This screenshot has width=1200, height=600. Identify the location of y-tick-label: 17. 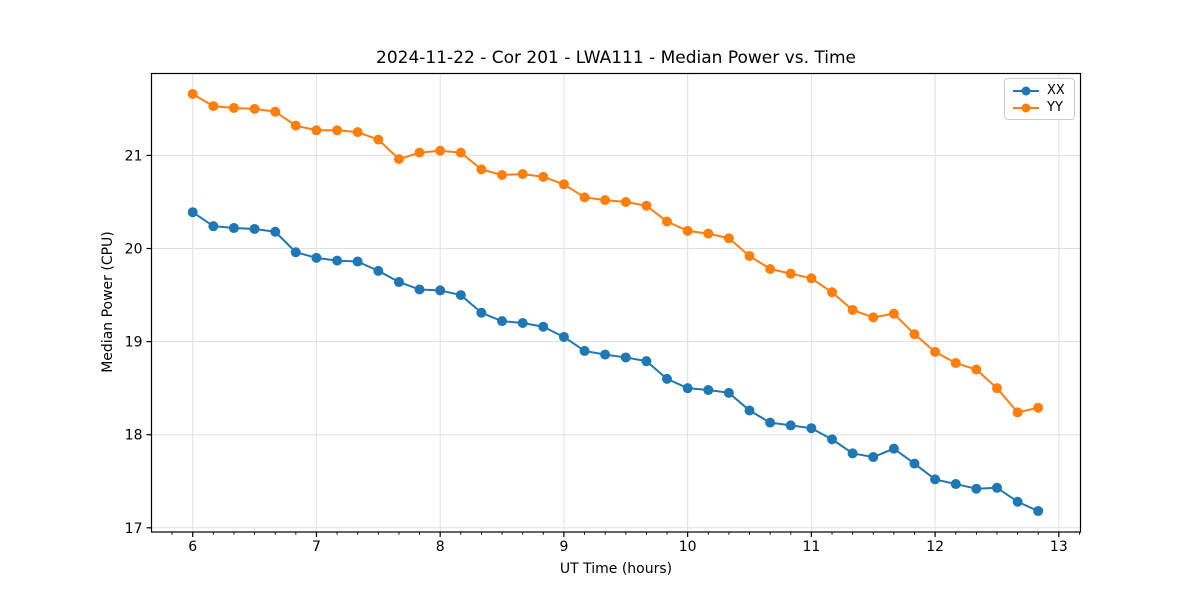
(134, 529).